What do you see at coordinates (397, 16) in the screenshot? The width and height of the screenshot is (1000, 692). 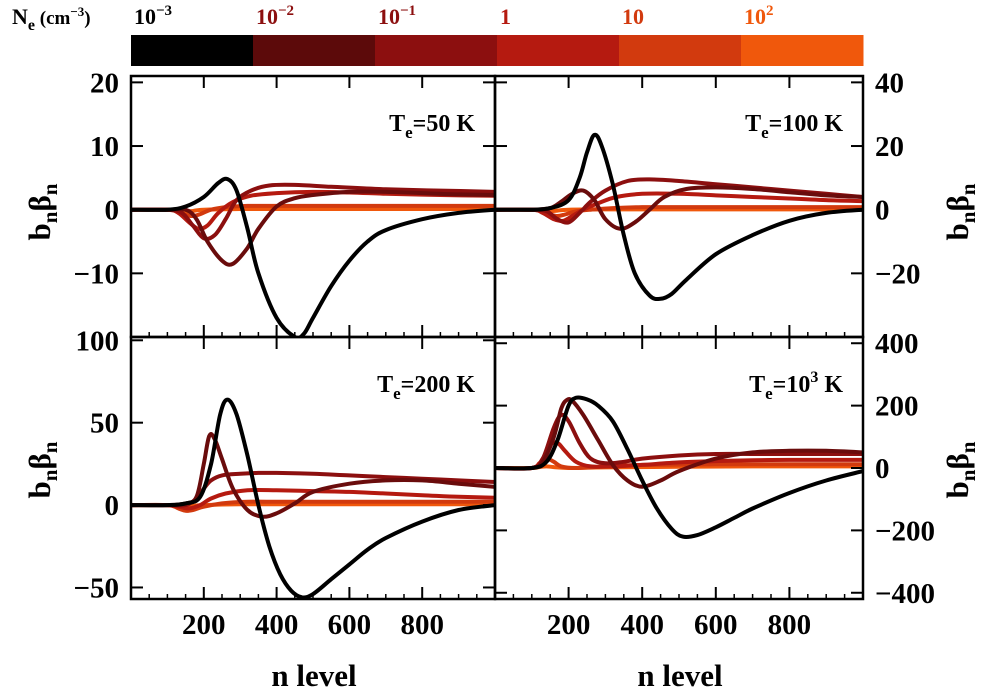 I see `colorbar-tick-label: 10⁻¹` at bounding box center [397, 16].